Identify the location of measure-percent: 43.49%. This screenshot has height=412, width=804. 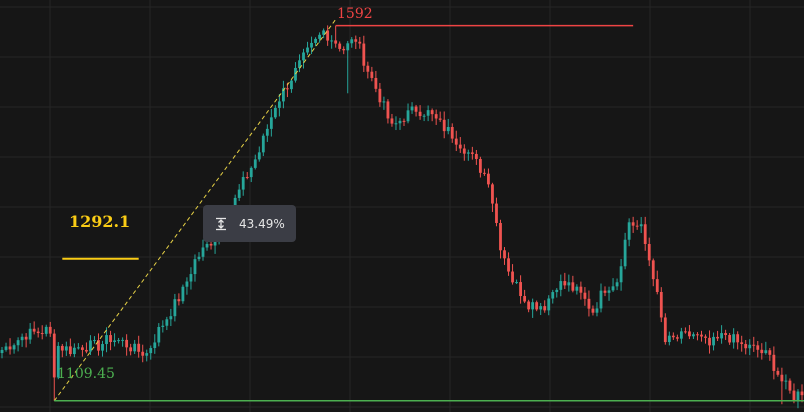
(262, 223).